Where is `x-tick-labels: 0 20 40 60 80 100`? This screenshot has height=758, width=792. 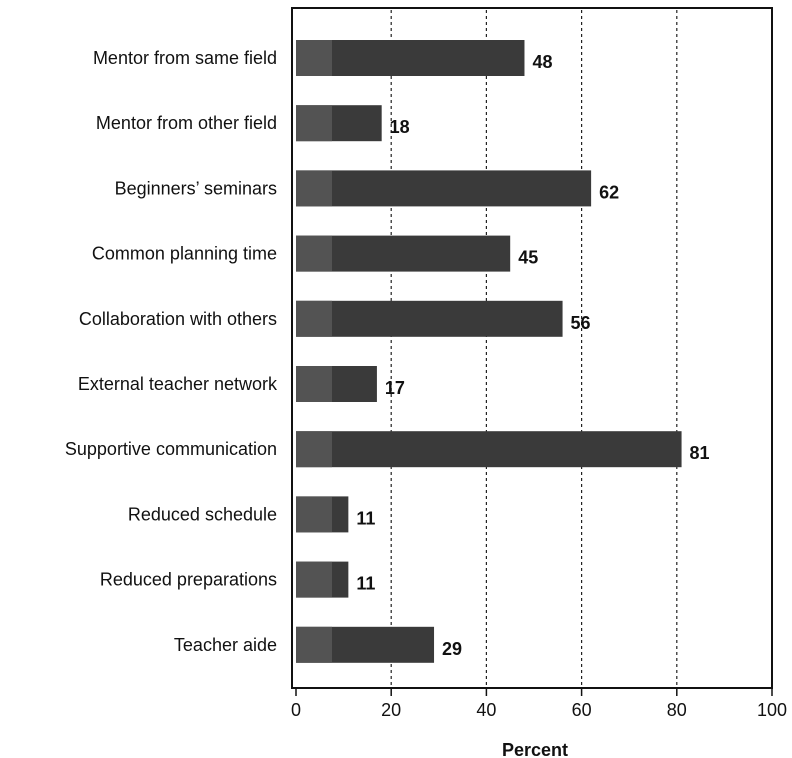 x-tick-labels: 0 20 40 60 80 100 is located at coordinates (539, 710).